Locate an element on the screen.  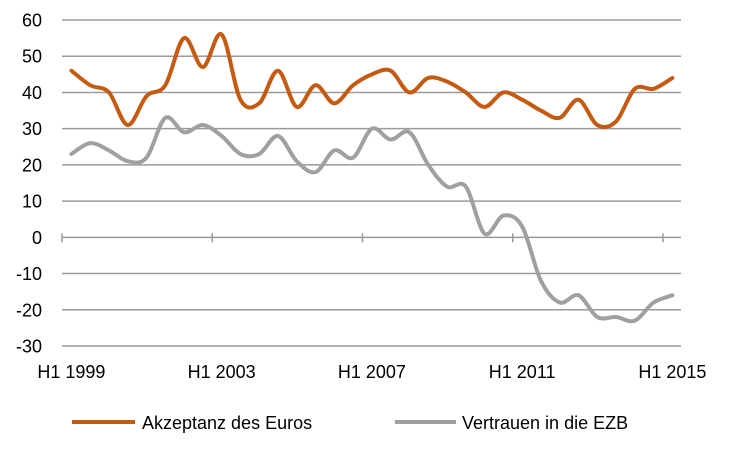
x-tick-label: H1 2015 is located at coordinates (672, 372).